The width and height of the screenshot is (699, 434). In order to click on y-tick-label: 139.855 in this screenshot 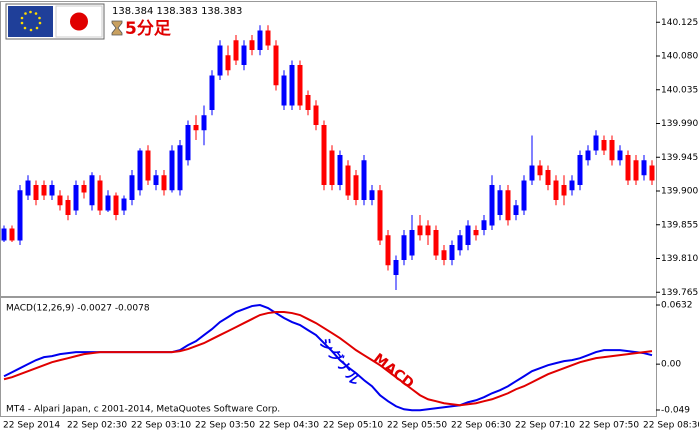, I will do `click(679, 225)`.